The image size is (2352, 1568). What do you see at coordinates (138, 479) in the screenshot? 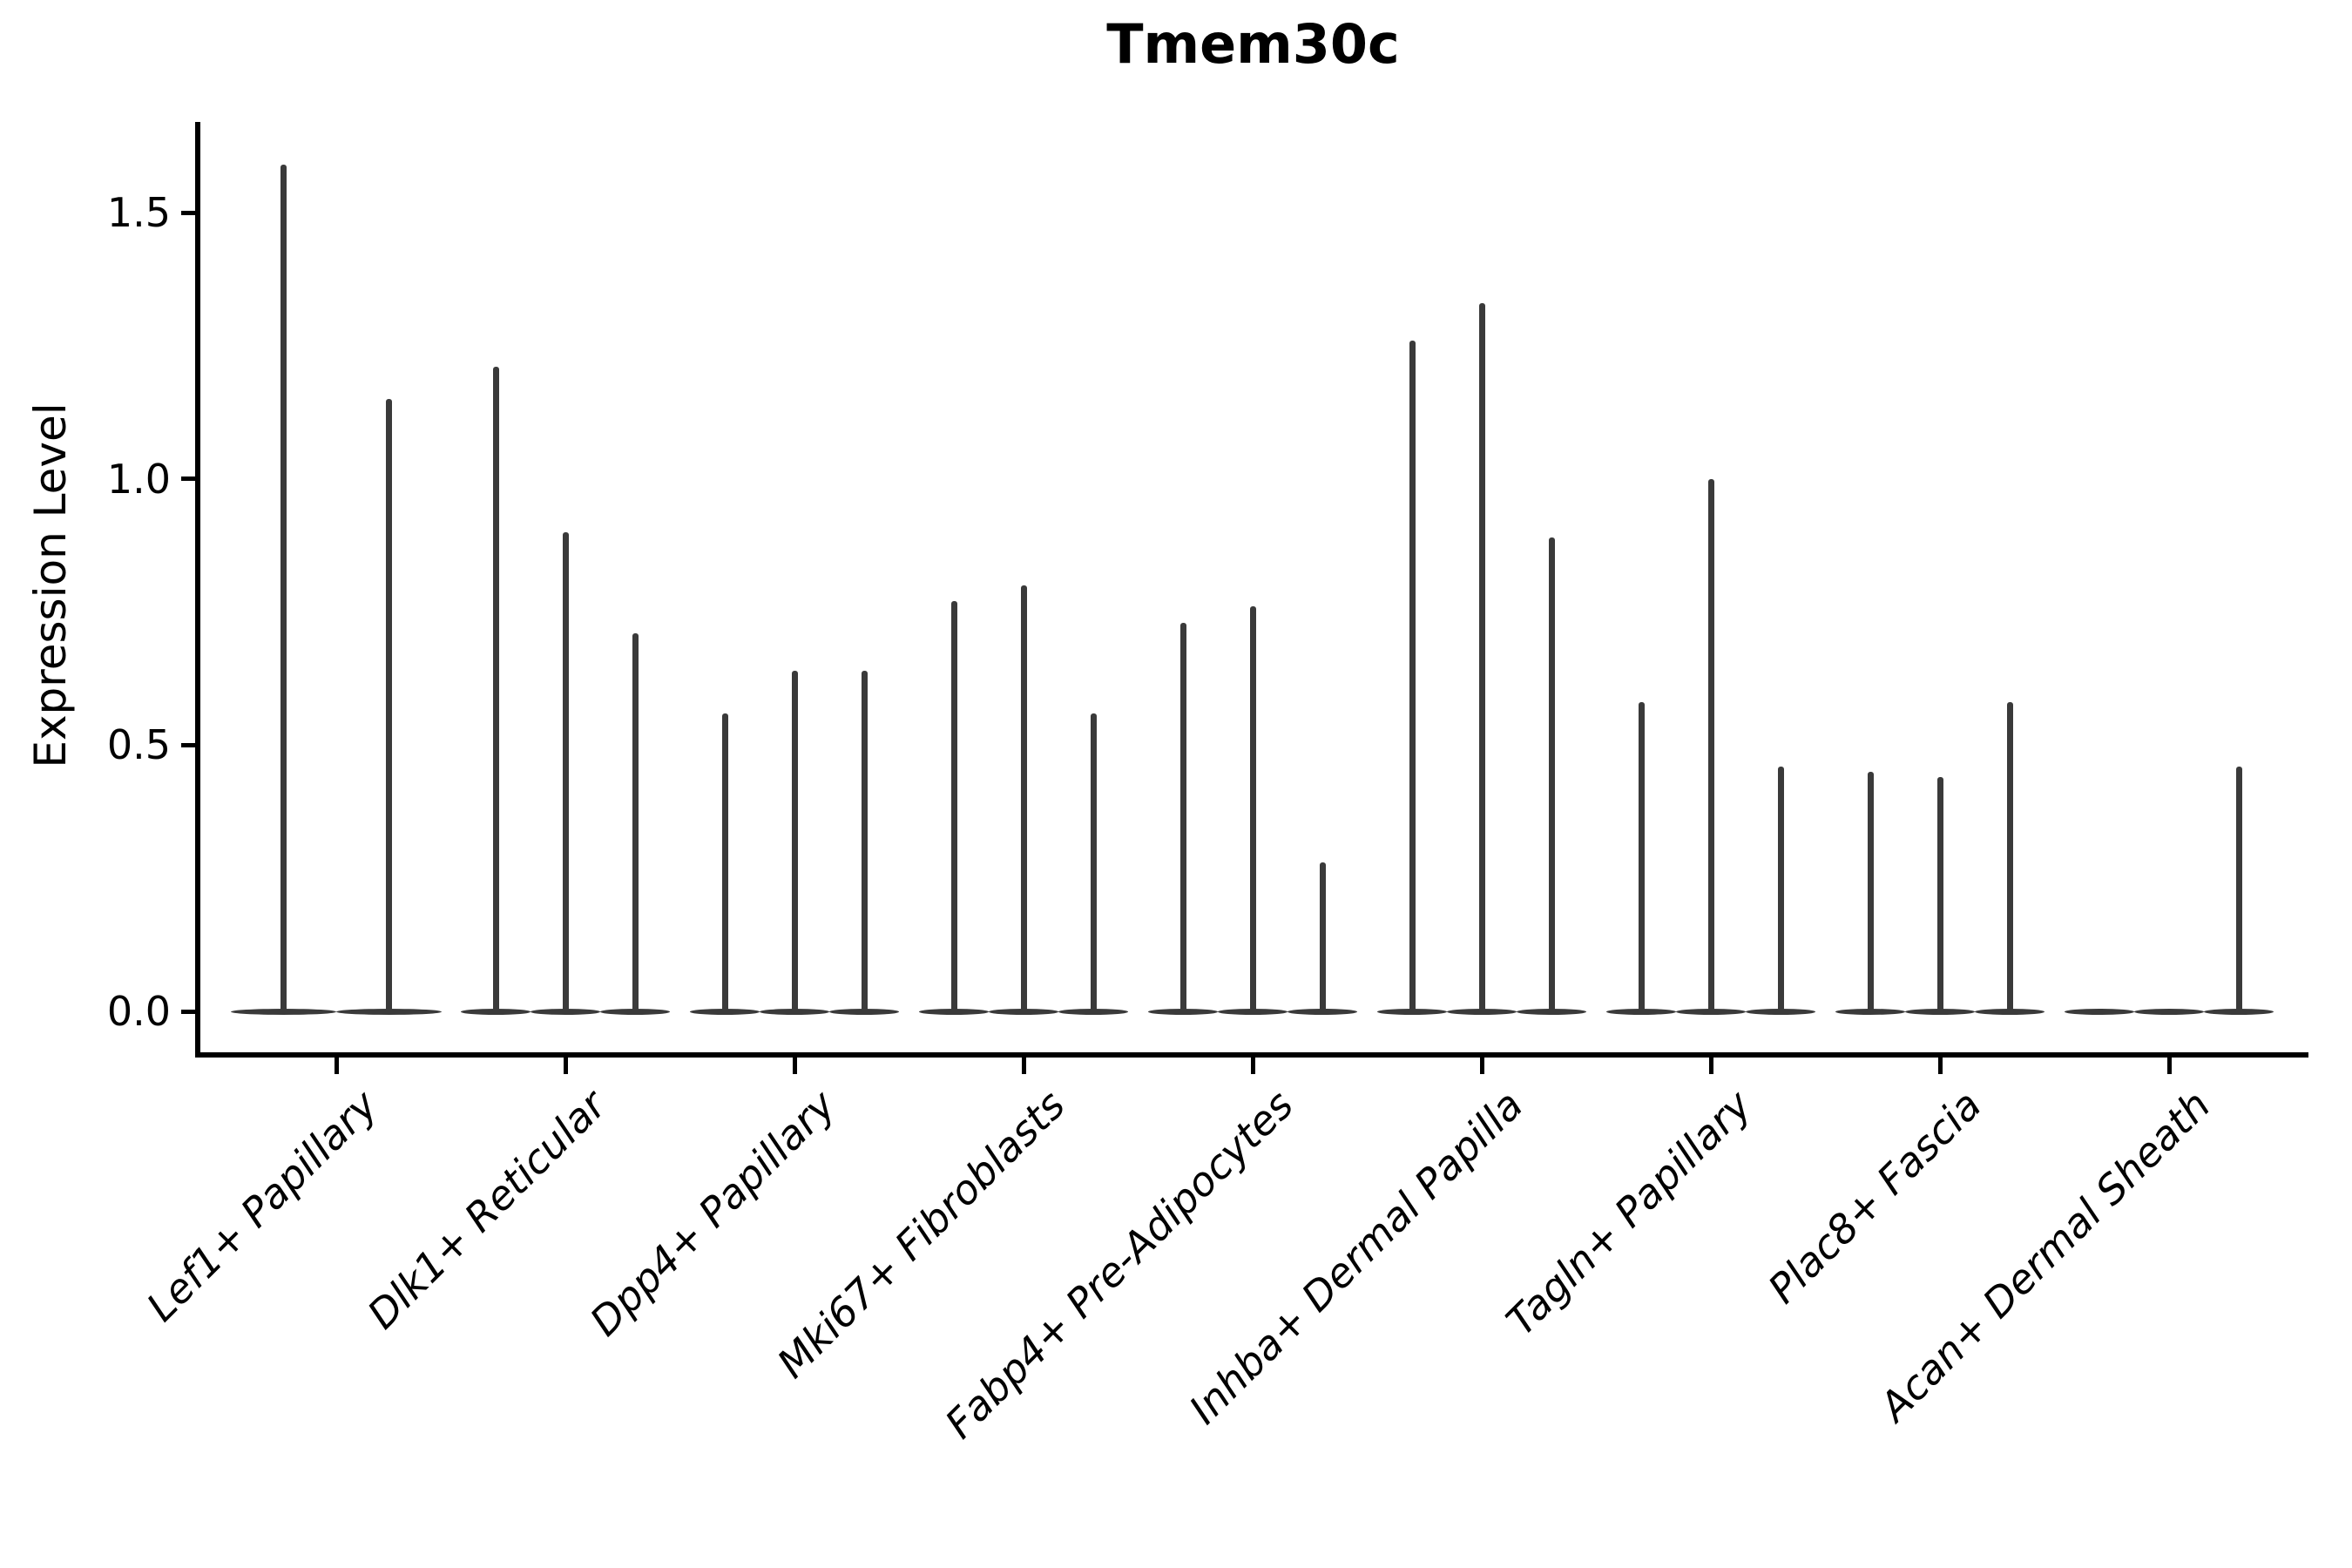
I see `y-tick-label: 1.0` at bounding box center [138, 479].